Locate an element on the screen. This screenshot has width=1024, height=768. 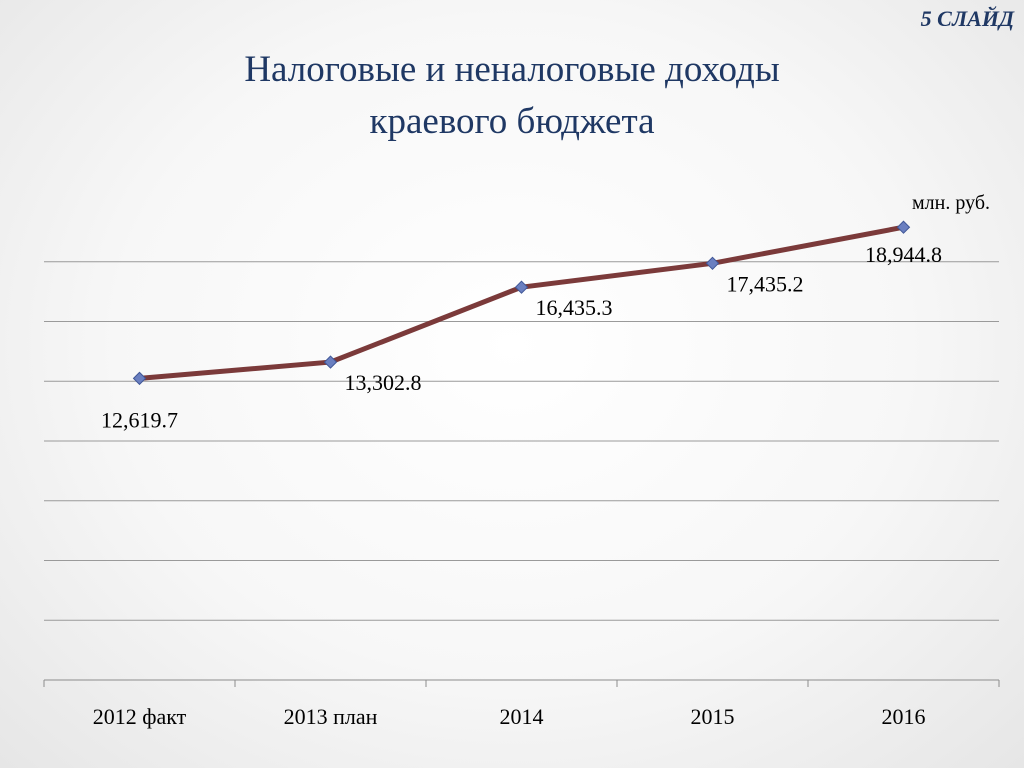
x-tick-label: 2015 is located at coordinates (713, 716).